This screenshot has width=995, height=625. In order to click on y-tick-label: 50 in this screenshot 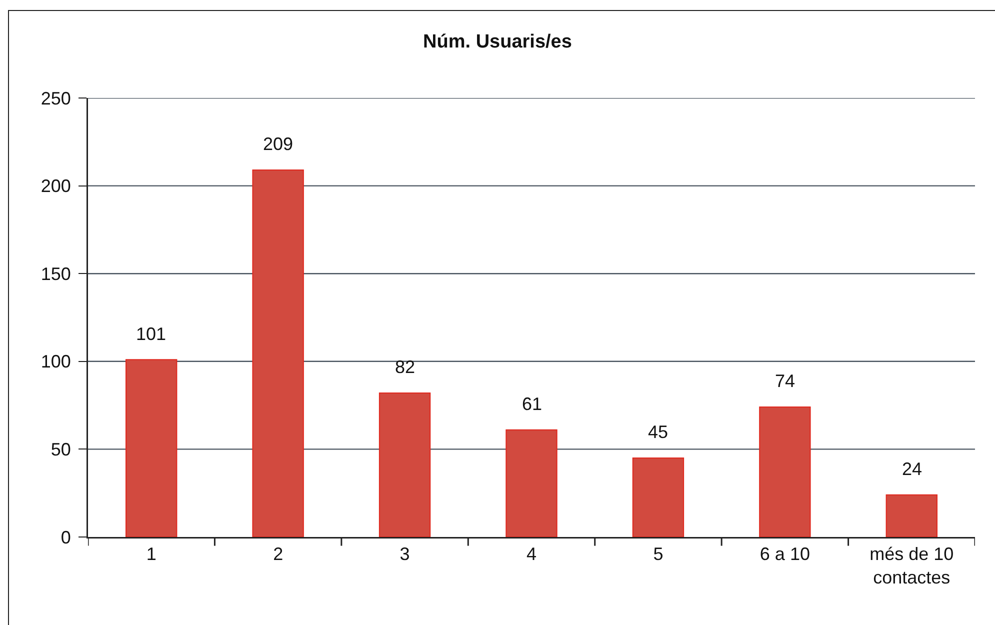, I will do `click(60, 450)`.